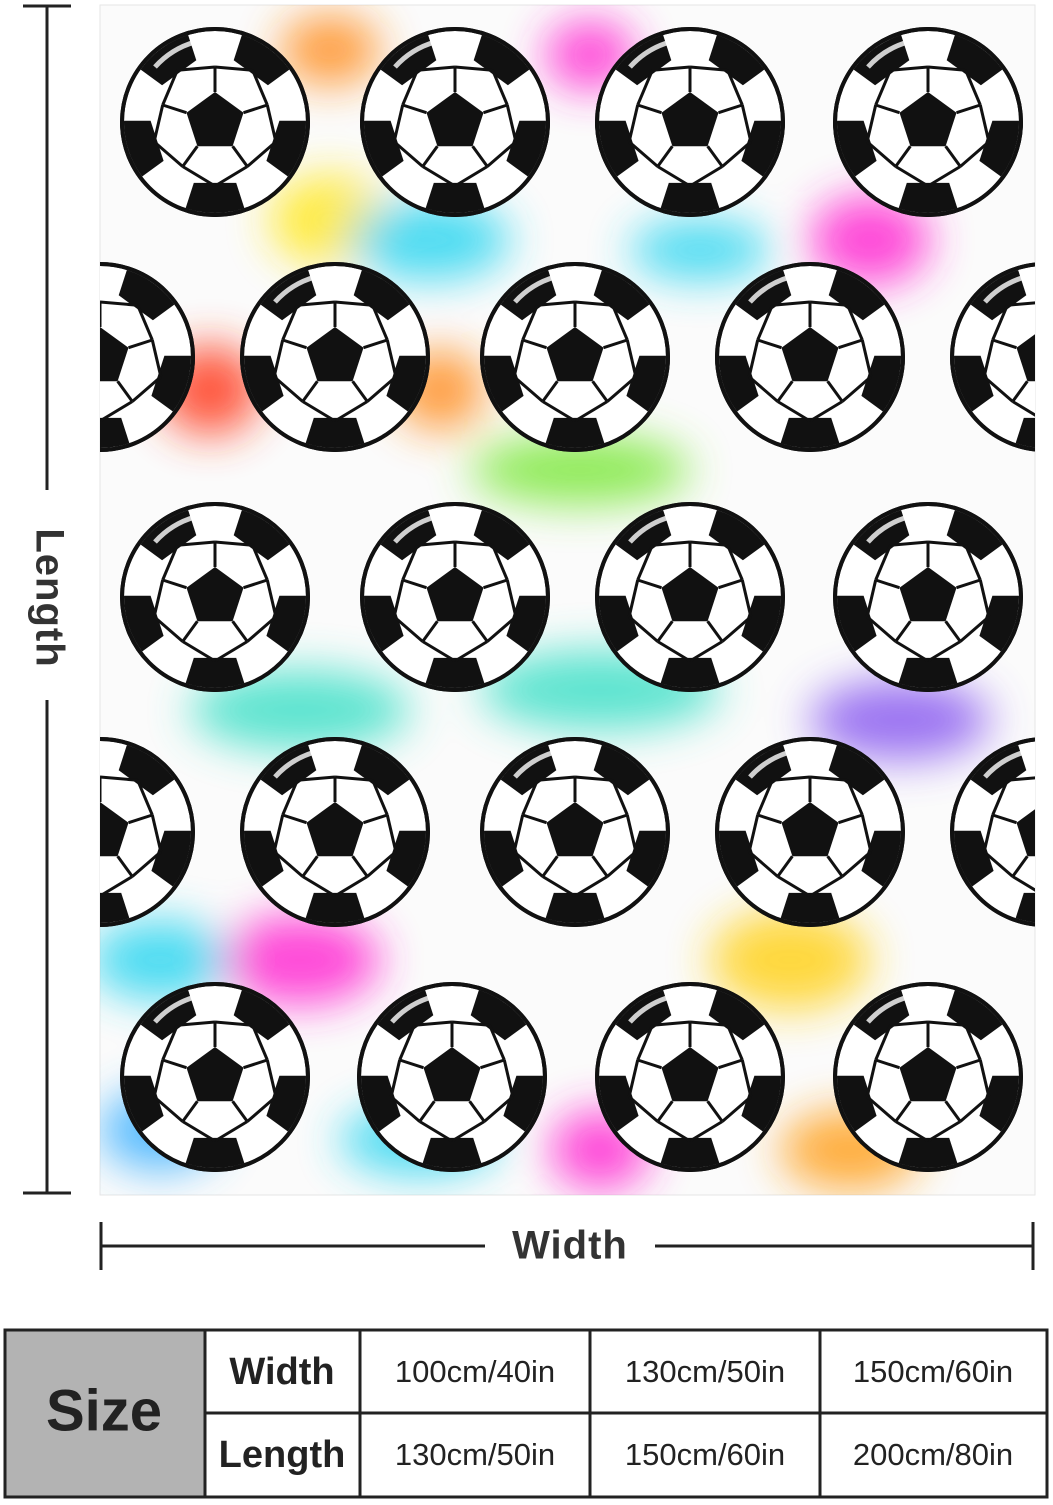 The image size is (1053, 1505). Describe the element at coordinates (281, 1372) in the screenshot. I see `row-header: Width` at that location.